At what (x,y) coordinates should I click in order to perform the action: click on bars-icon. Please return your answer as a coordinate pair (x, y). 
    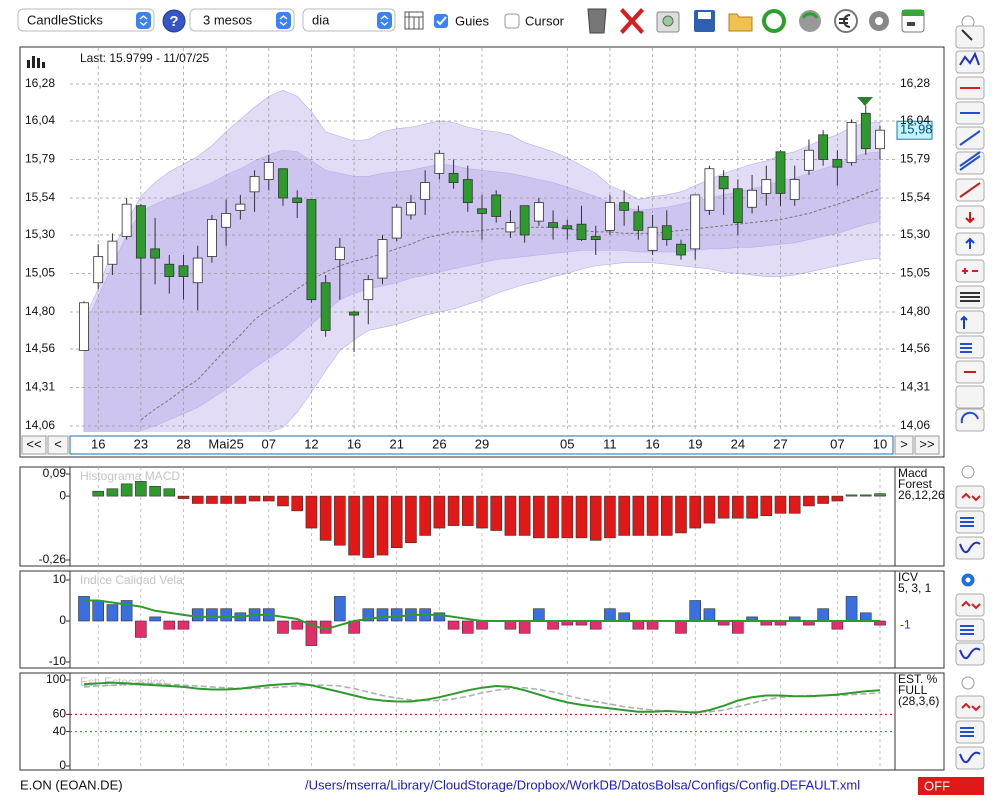
    Looking at the image, I should click on (36, 62).